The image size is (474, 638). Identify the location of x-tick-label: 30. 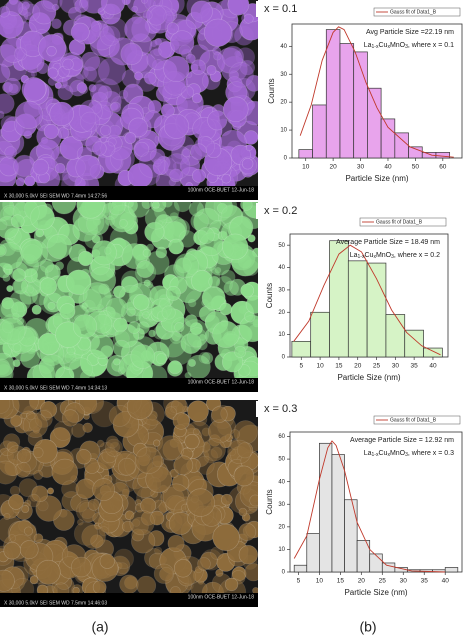
(404, 581).